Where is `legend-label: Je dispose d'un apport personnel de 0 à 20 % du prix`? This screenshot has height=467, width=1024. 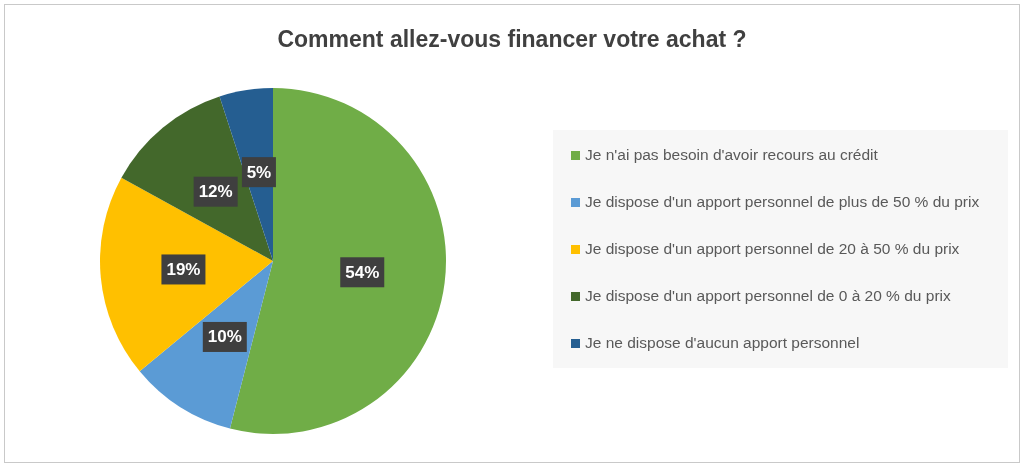
legend-label: Je dispose d'un apport personnel de 0 à 20 % du prix is located at coordinates (768, 296).